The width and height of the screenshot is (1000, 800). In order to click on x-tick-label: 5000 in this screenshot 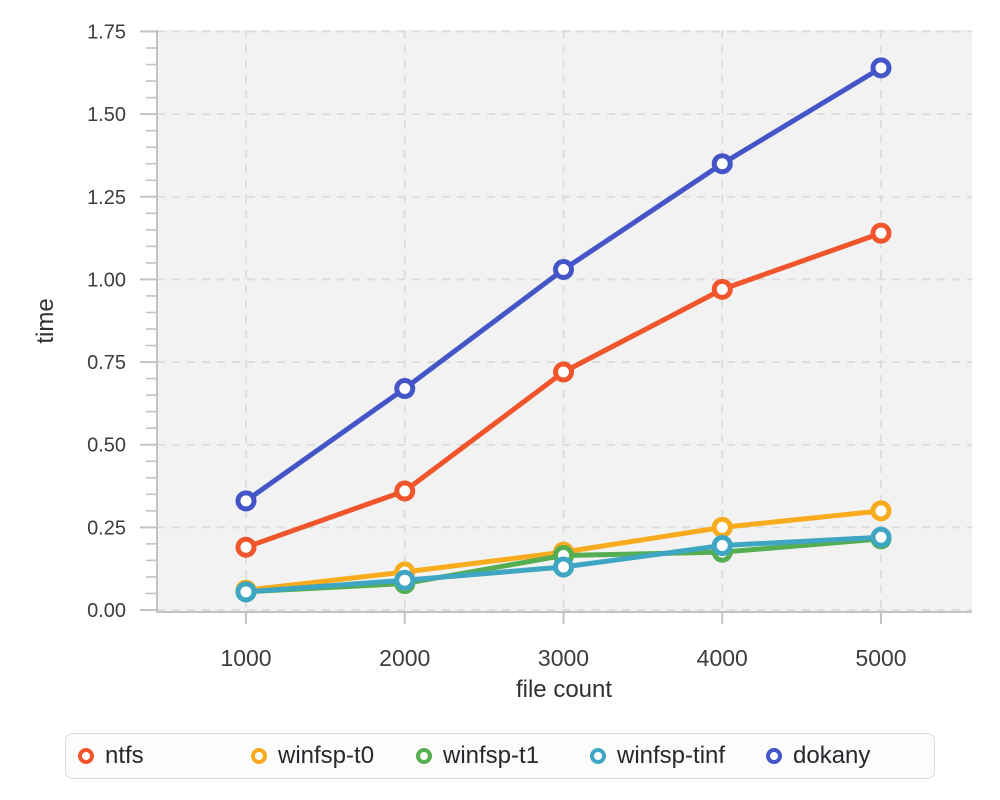, I will do `click(880, 658)`.